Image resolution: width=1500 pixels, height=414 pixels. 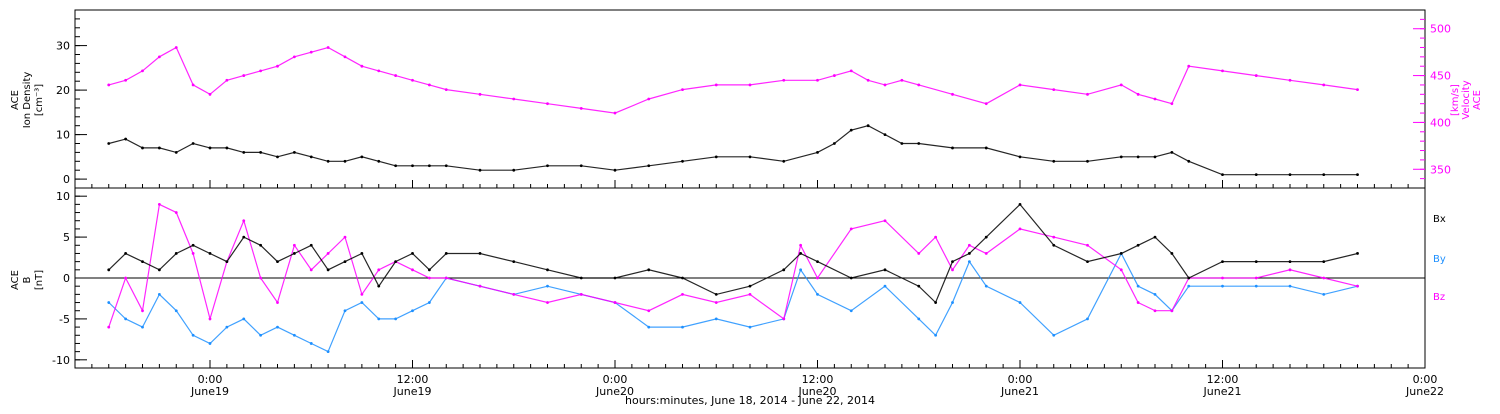 I want to click on x-tick-date: June21, so click(x=1019, y=391).